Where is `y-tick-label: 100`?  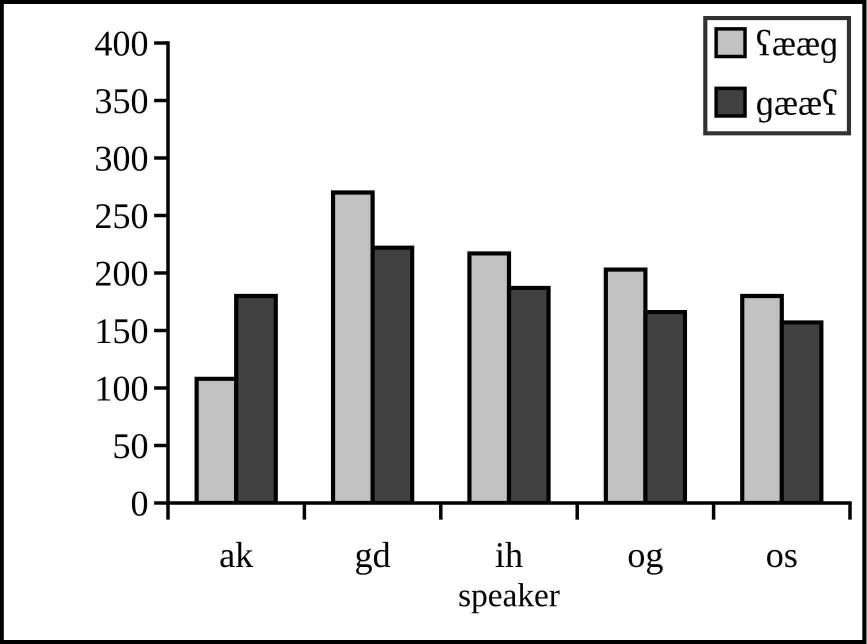 y-tick-label: 100 is located at coordinates (123, 388).